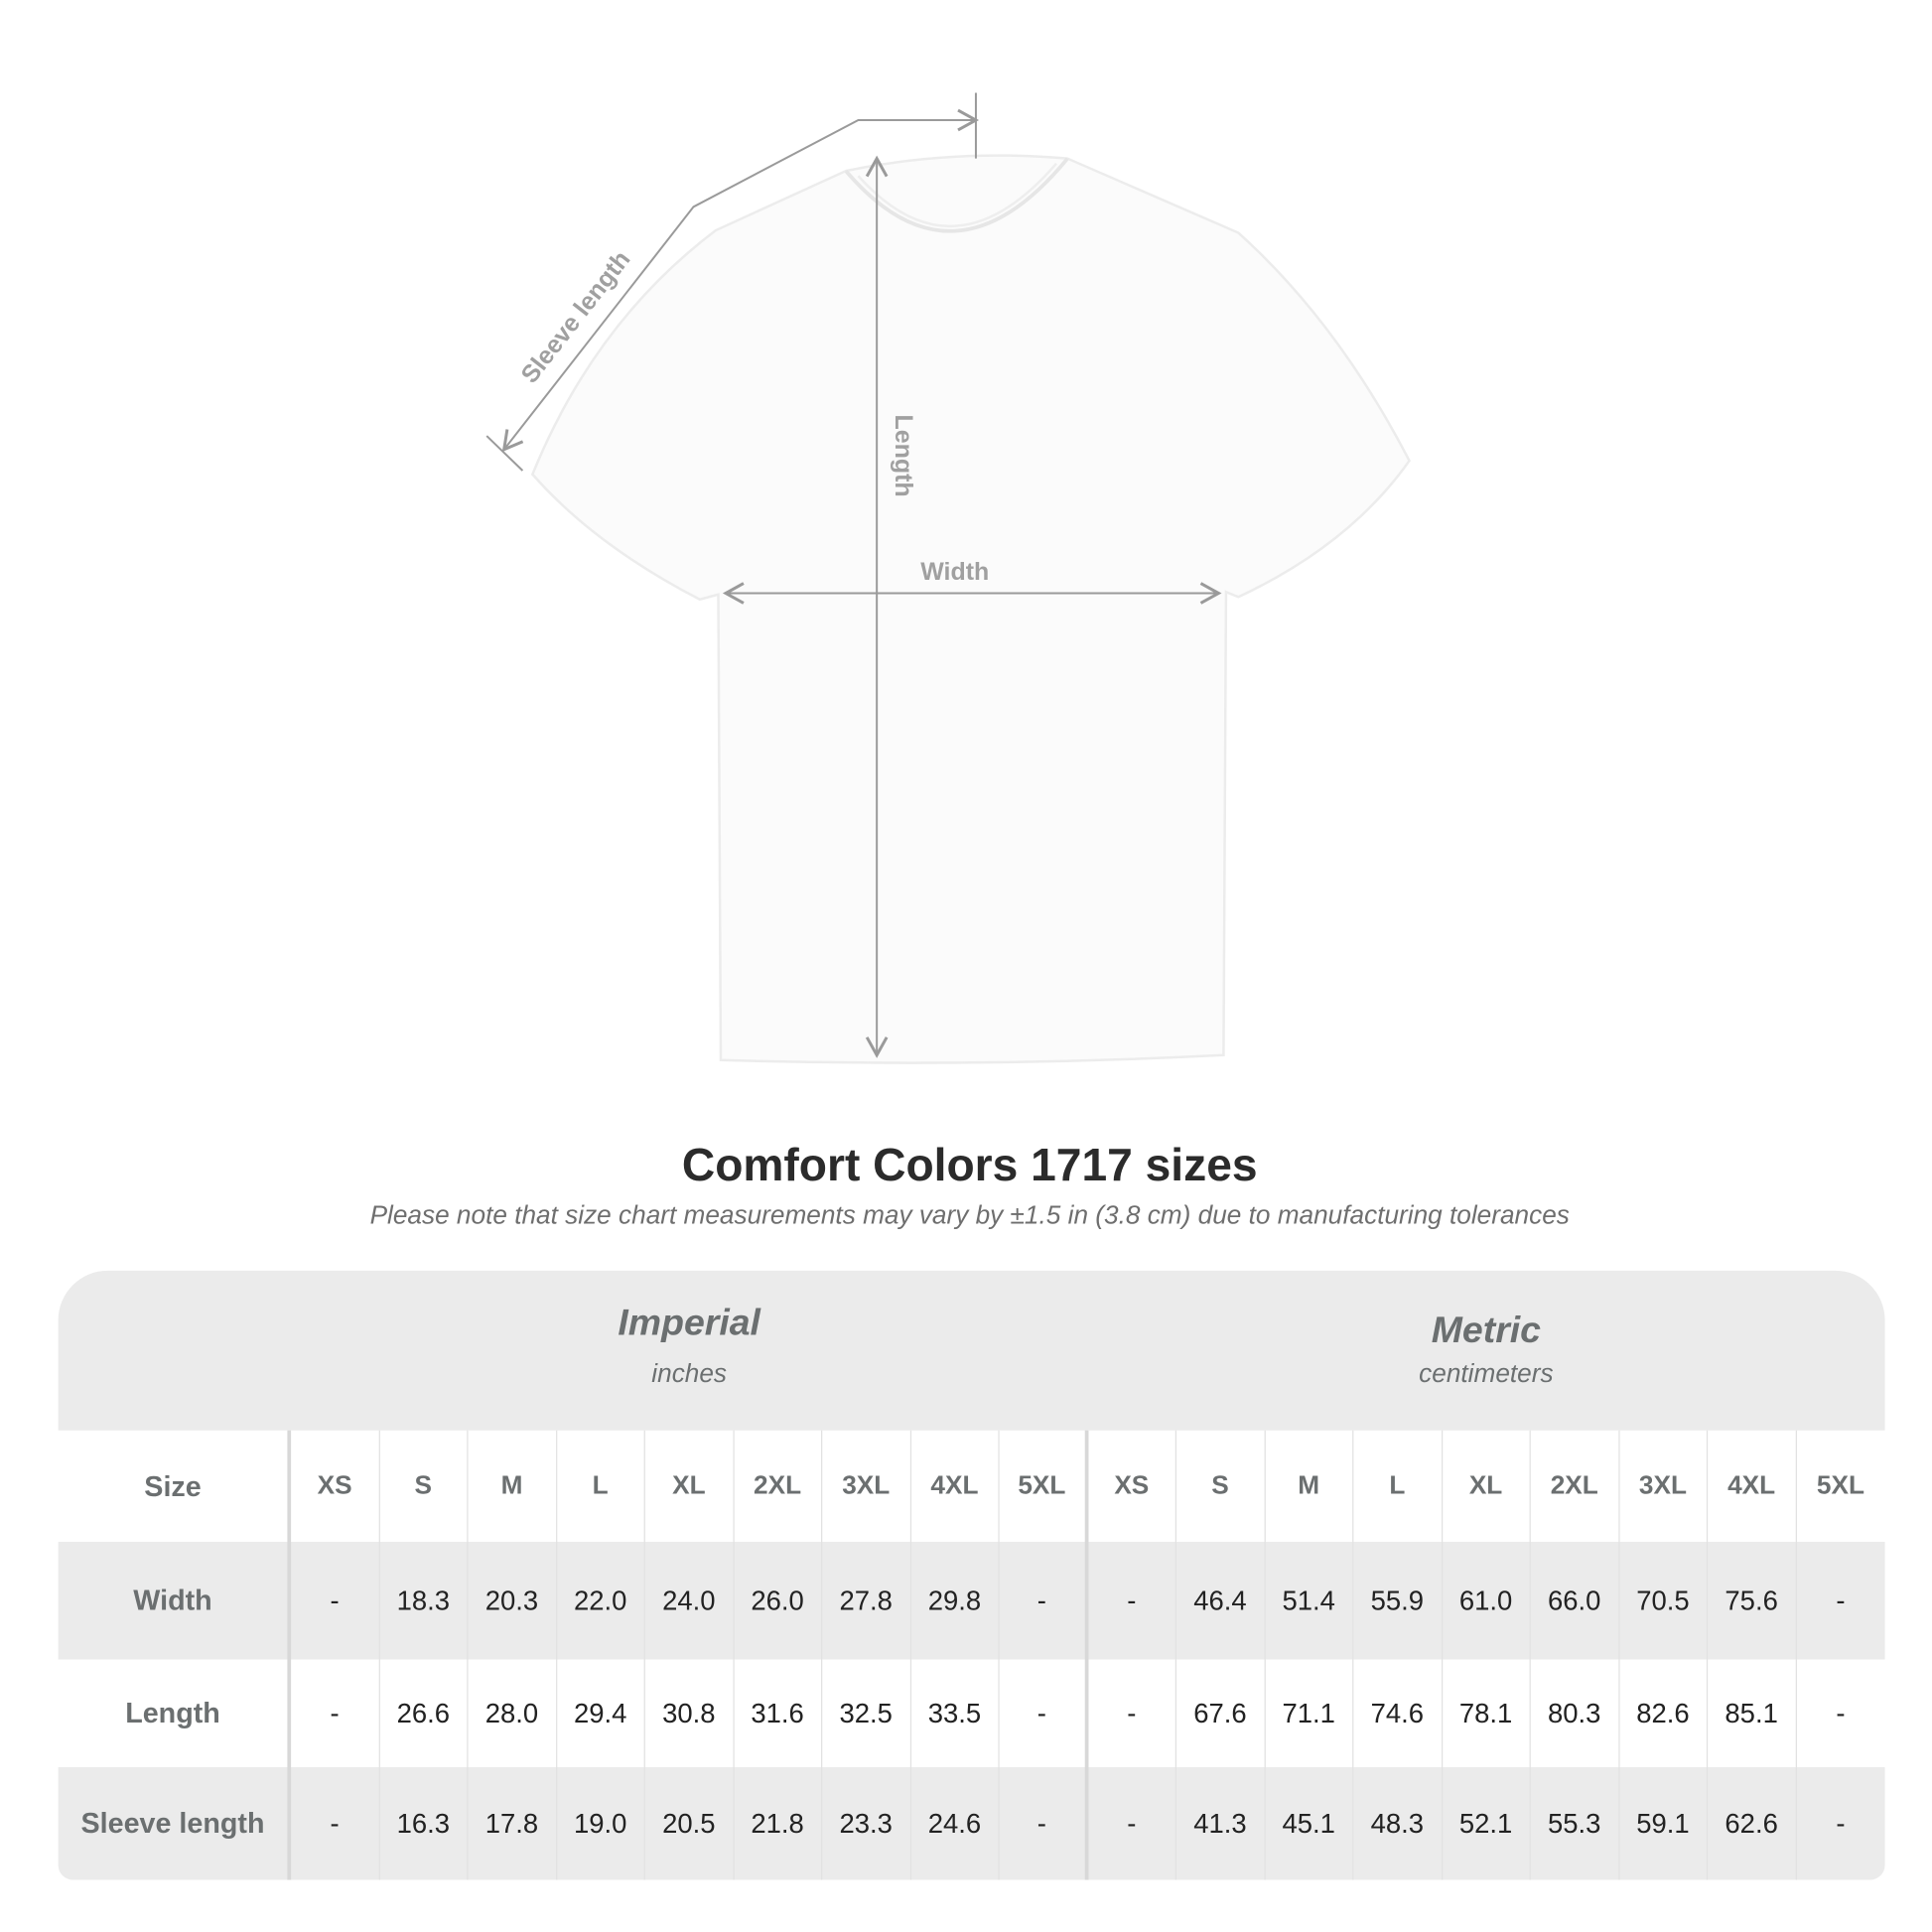 Image resolution: width=1932 pixels, height=1932 pixels. What do you see at coordinates (1664, 1486) in the screenshot?
I see `size-header-metric: 3XL` at bounding box center [1664, 1486].